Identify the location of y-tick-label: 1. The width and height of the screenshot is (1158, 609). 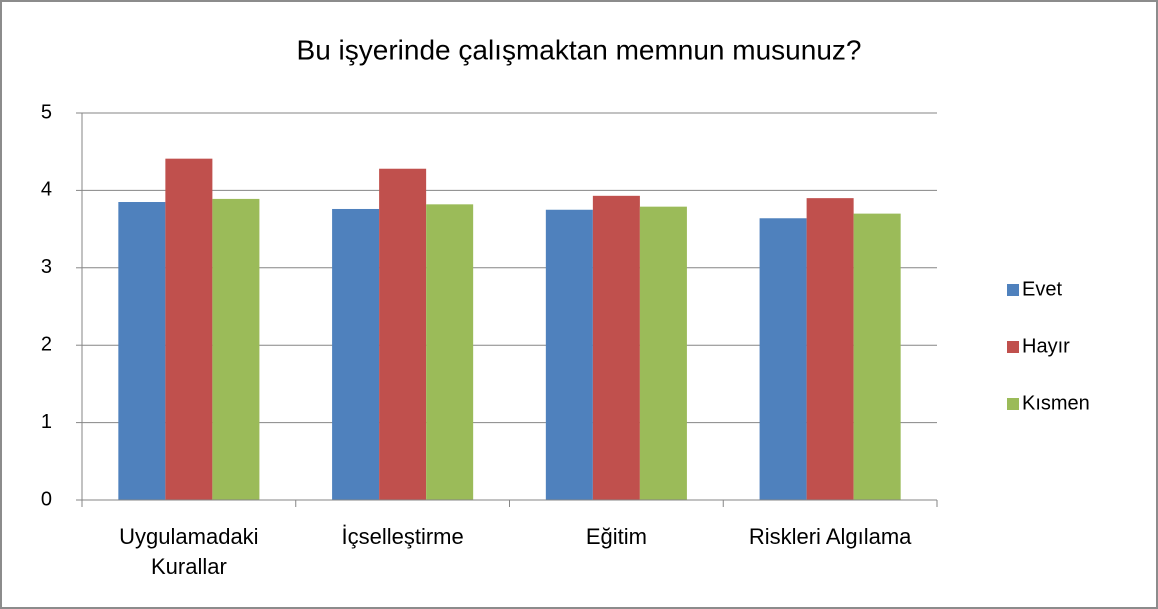
(46, 422).